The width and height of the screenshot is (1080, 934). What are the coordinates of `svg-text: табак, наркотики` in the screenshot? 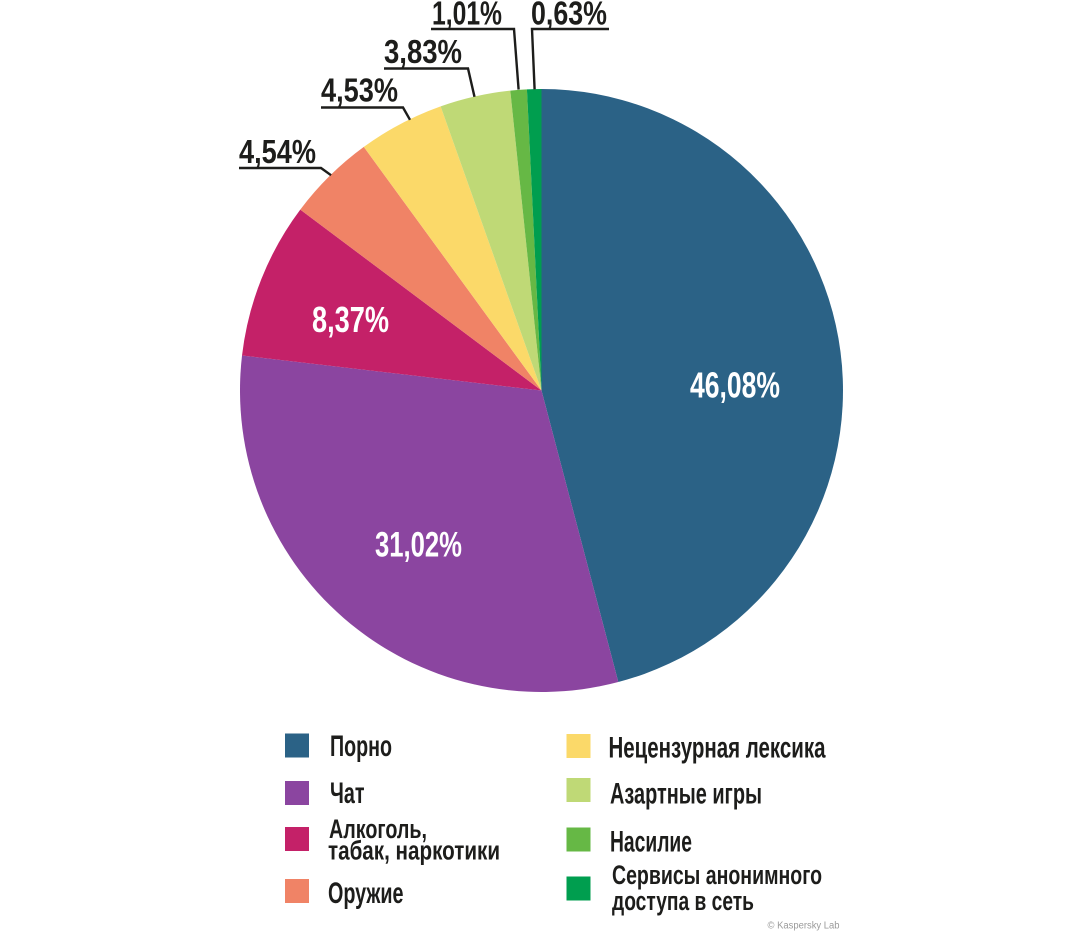 It's located at (414, 851).